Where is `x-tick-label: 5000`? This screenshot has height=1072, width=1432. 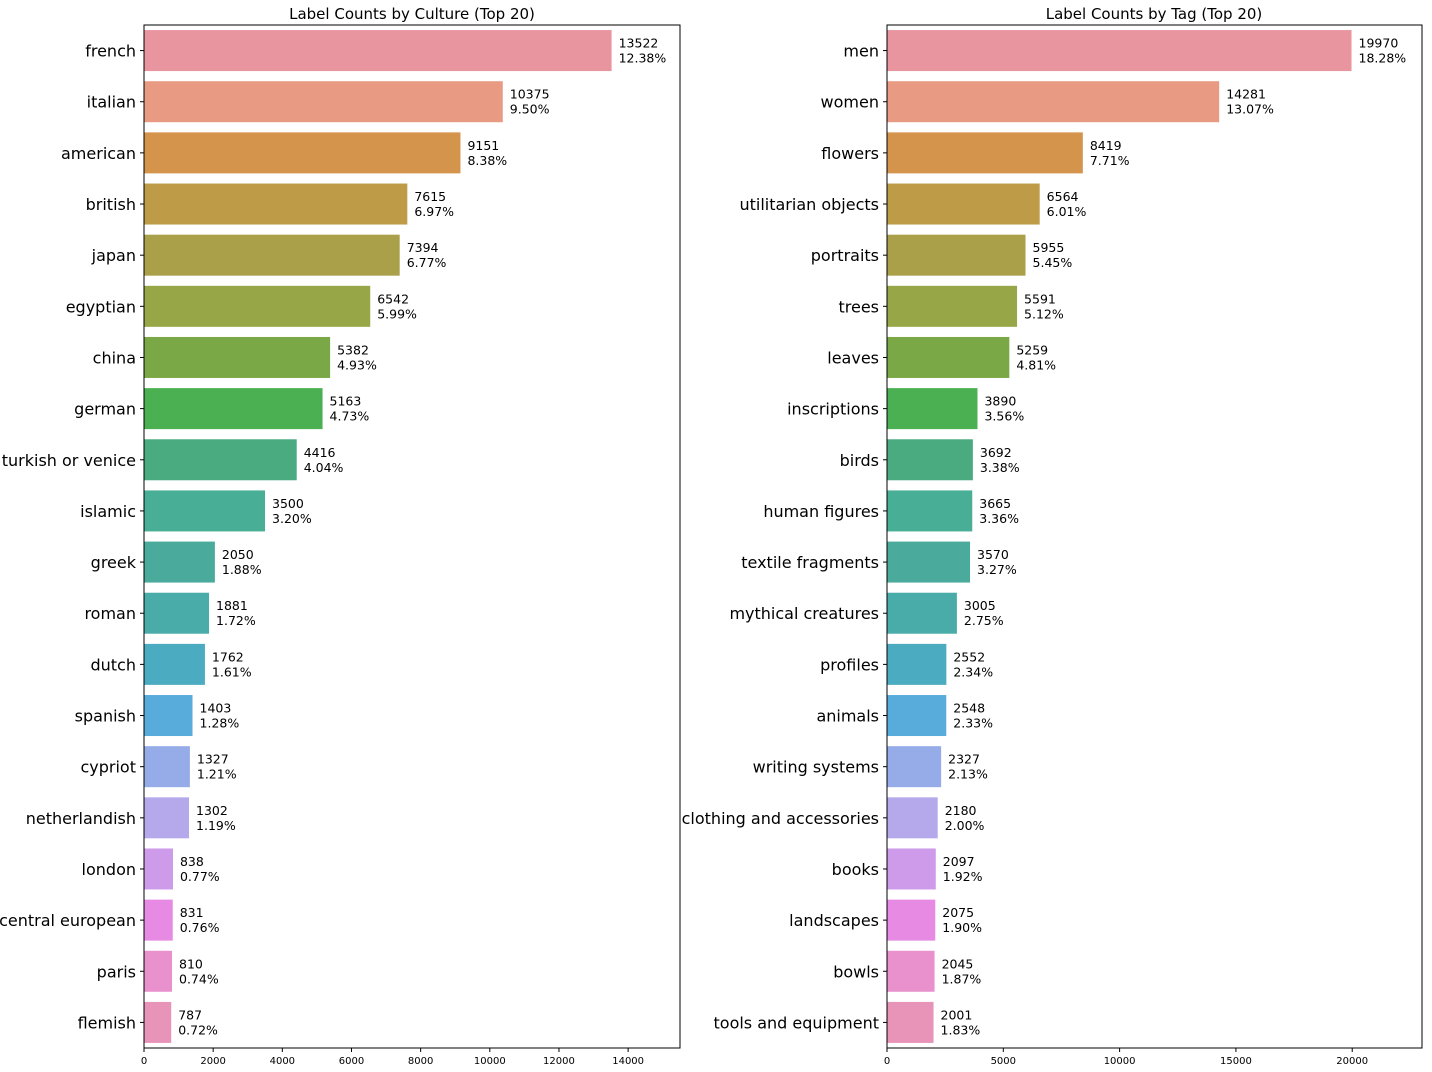
x-tick-label: 5000 is located at coordinates (1003, 1061).